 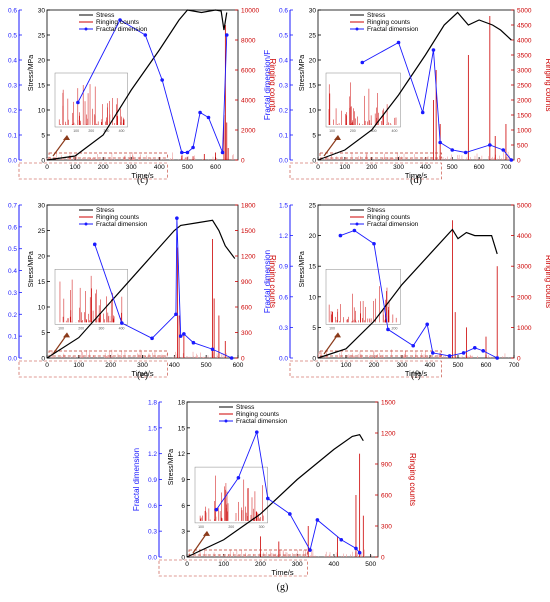 I want to click on stress-tick-label: 3, so click(x=183, y=532).